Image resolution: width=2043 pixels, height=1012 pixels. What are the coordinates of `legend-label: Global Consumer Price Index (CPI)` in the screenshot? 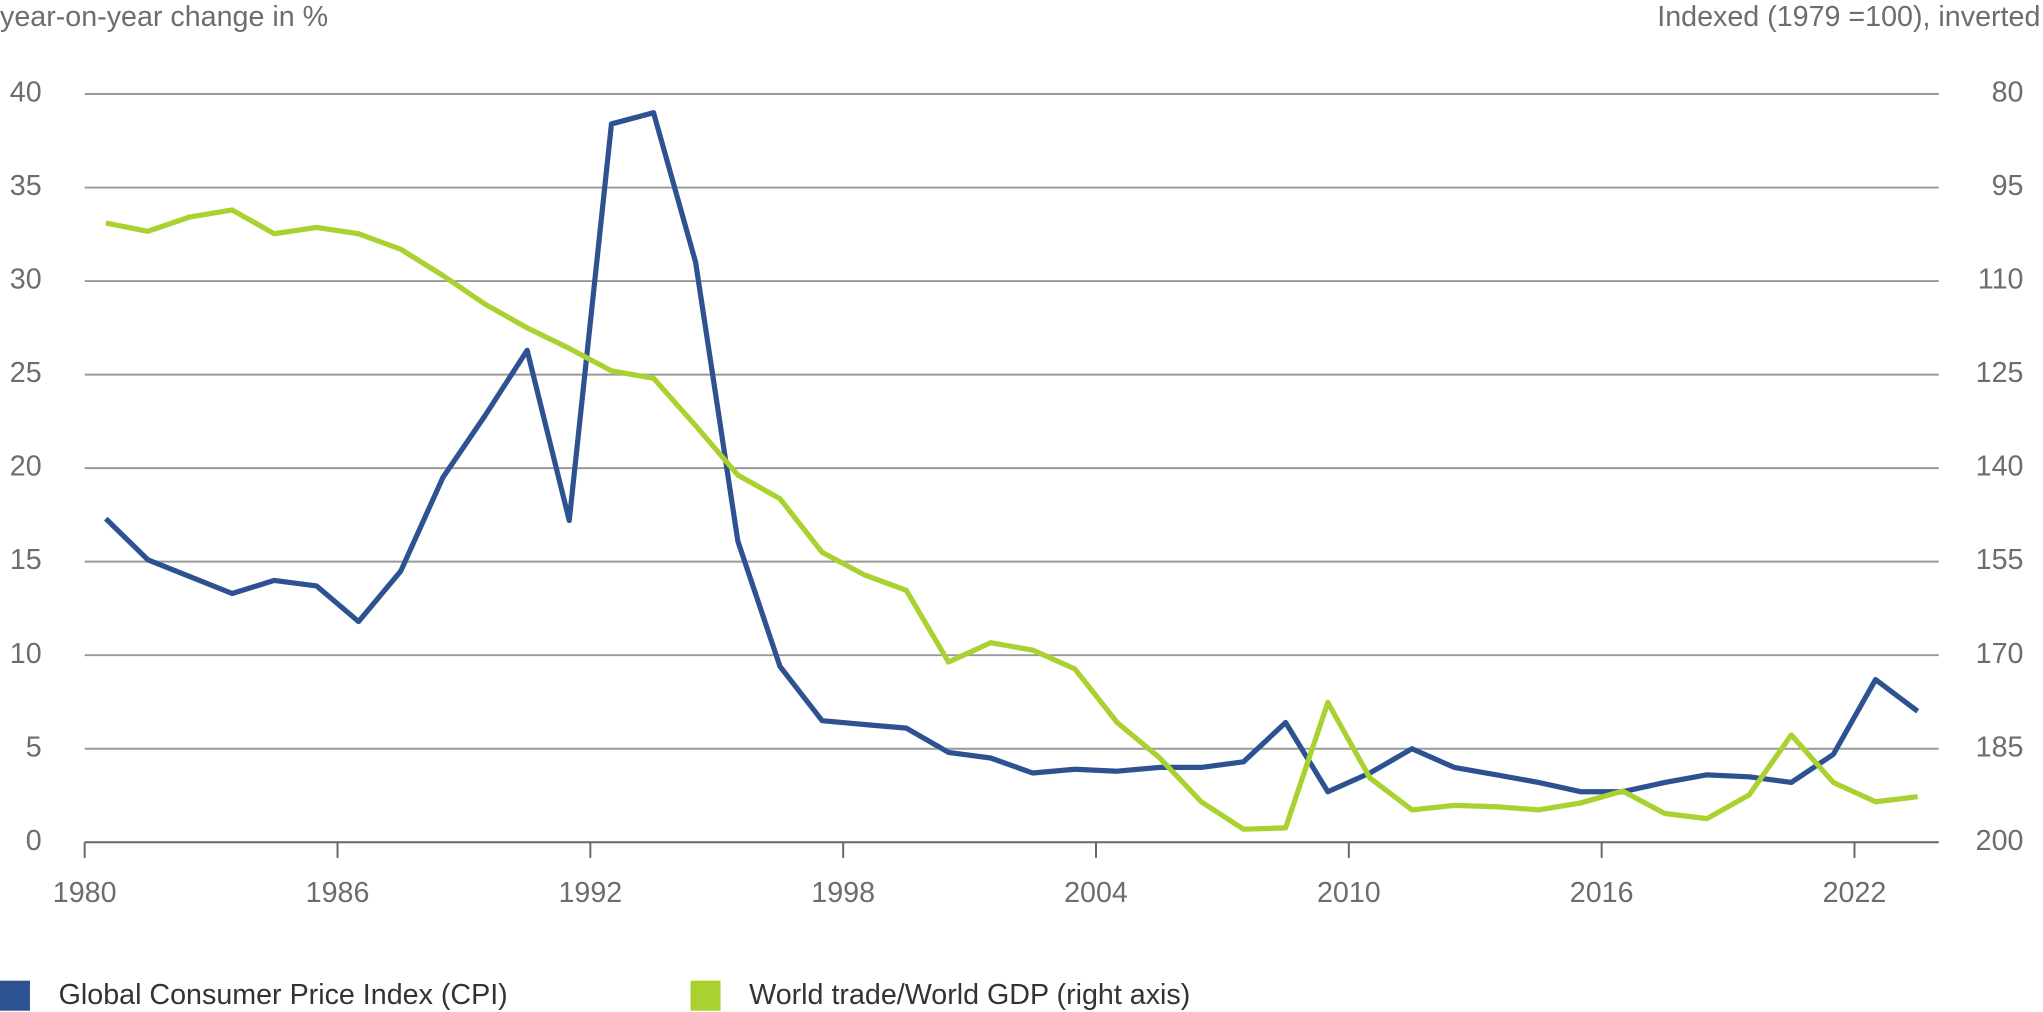 It's located at (283, 995).